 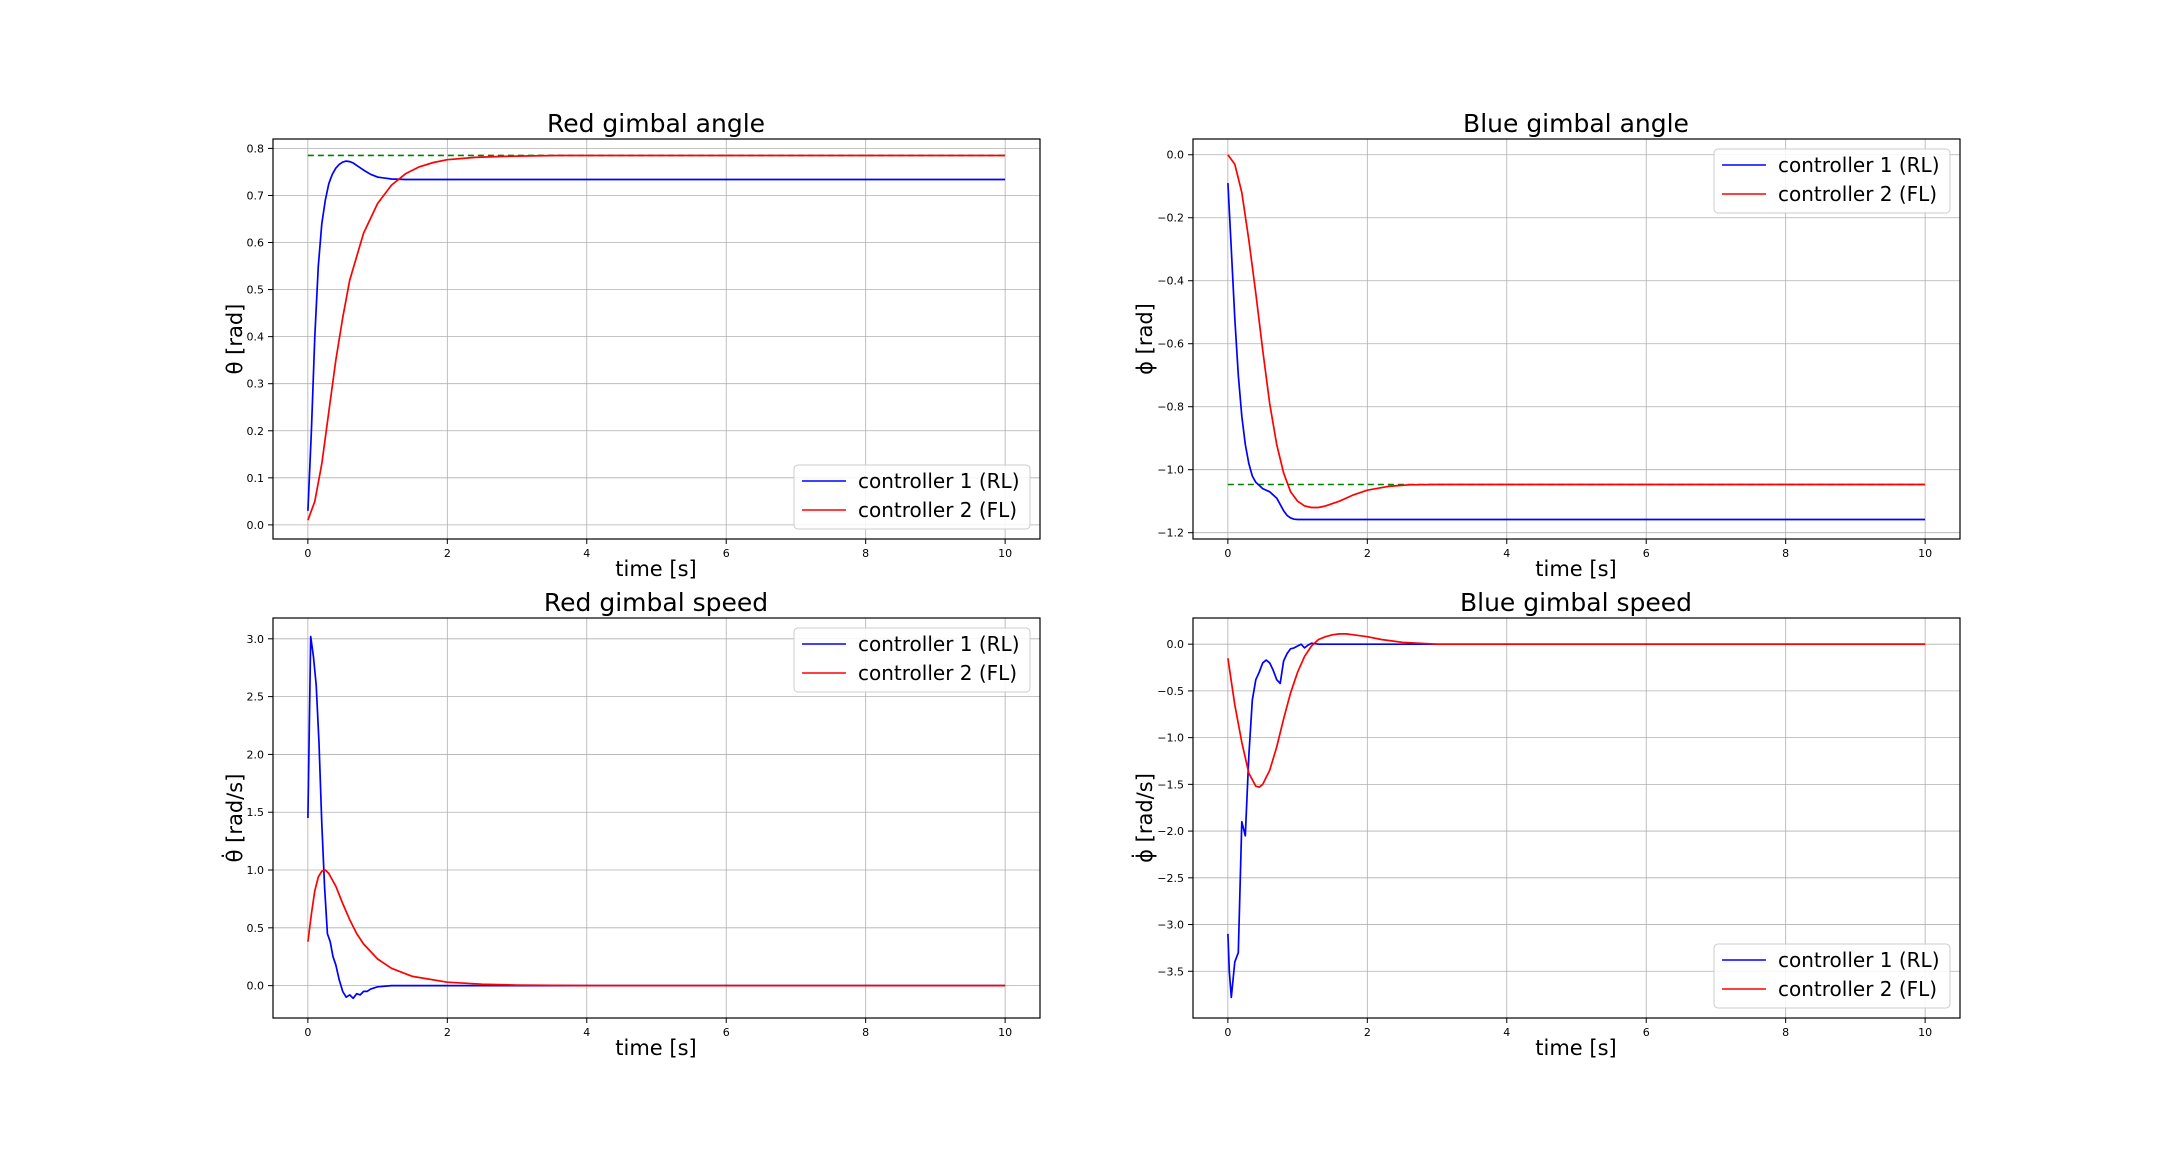 I want to click on y-tick-label: −1.5, so click(x=1170, y=784).